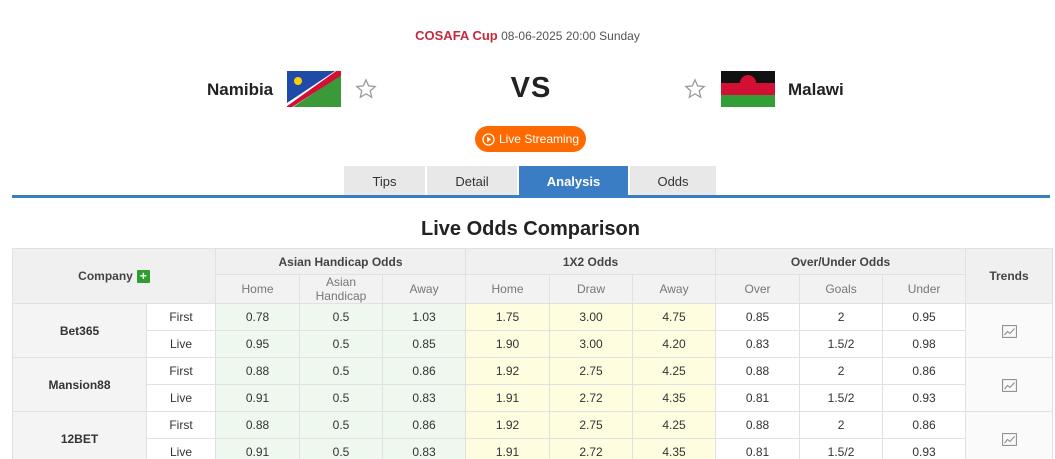  I want to click on subheader-ah-away: Away, so click(424, 289).